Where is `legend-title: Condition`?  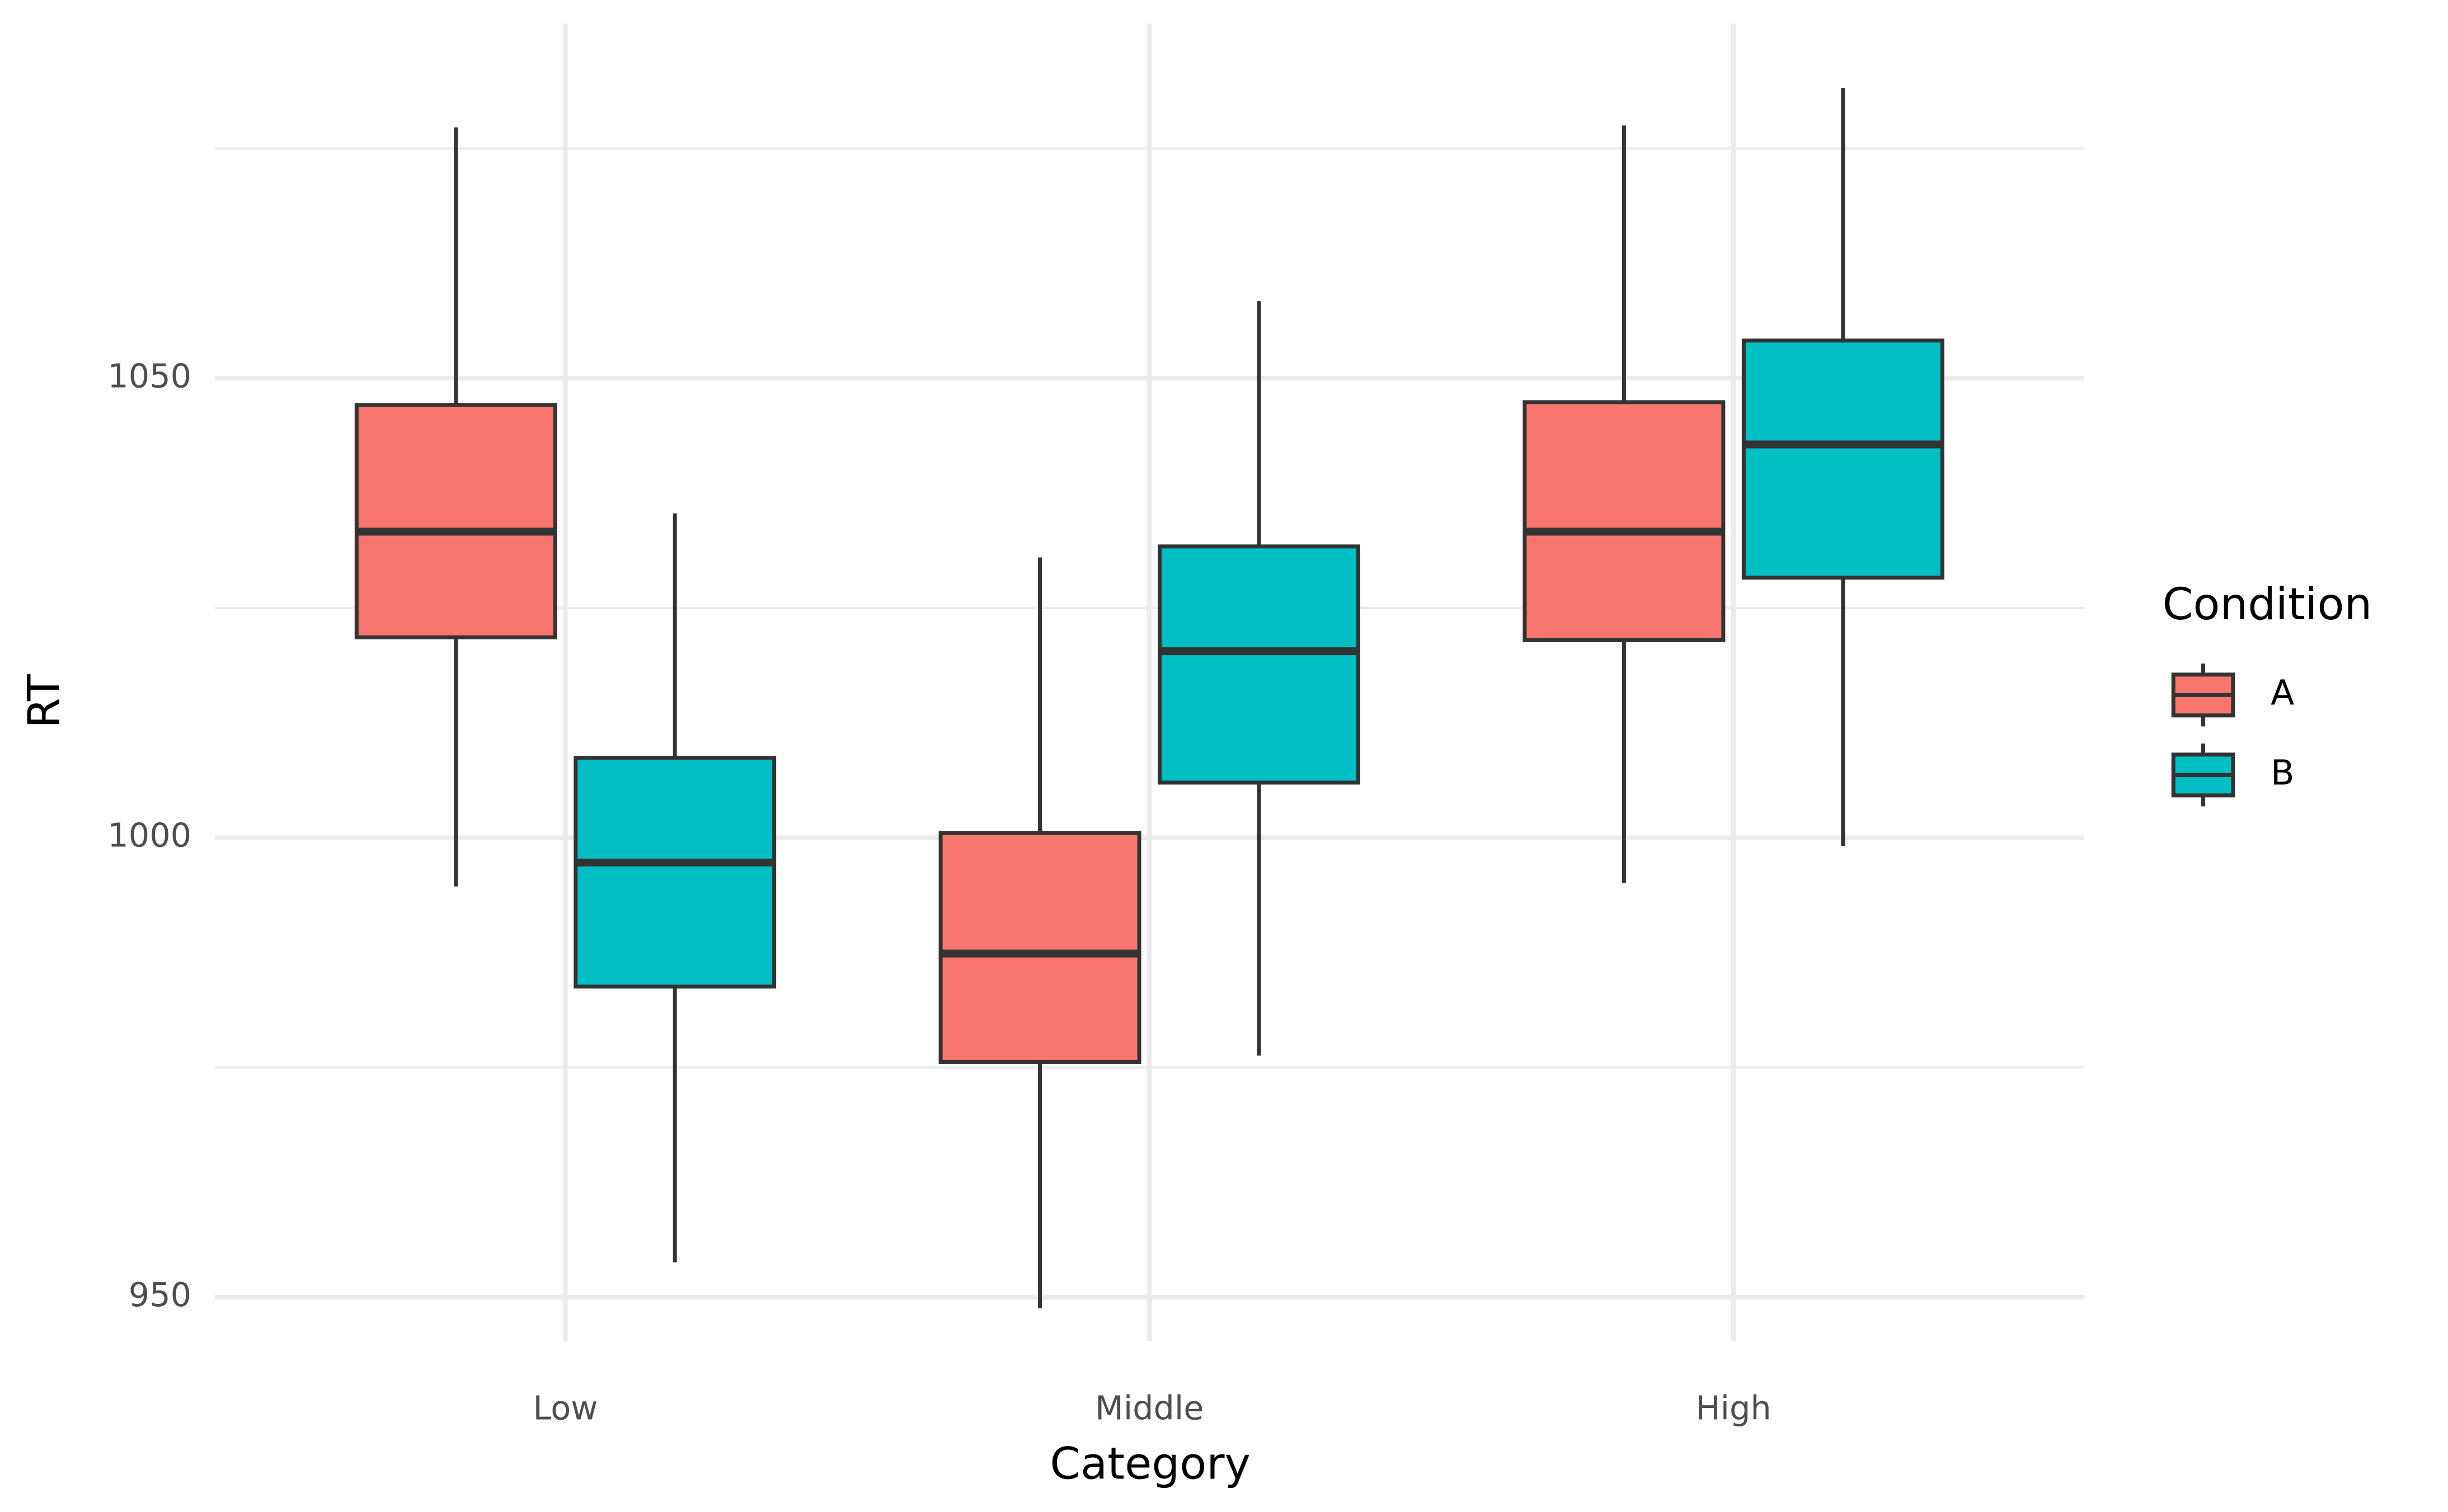
legend-title: Condition is located at coordinates (2267, 604).